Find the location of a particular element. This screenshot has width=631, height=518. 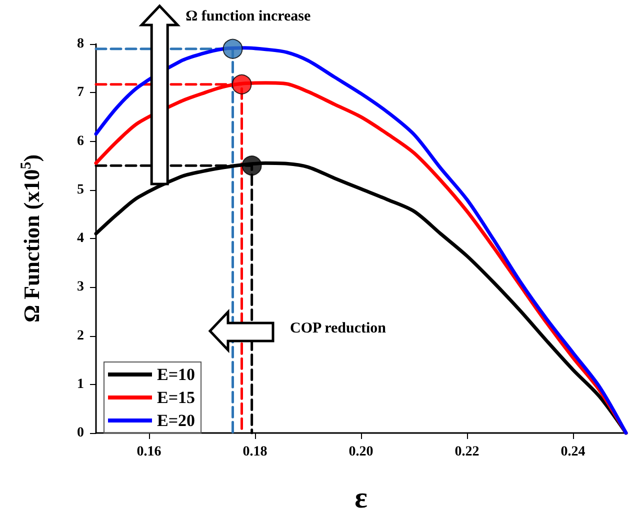

legend-label: E=10 is located at coordinates (176, 374).